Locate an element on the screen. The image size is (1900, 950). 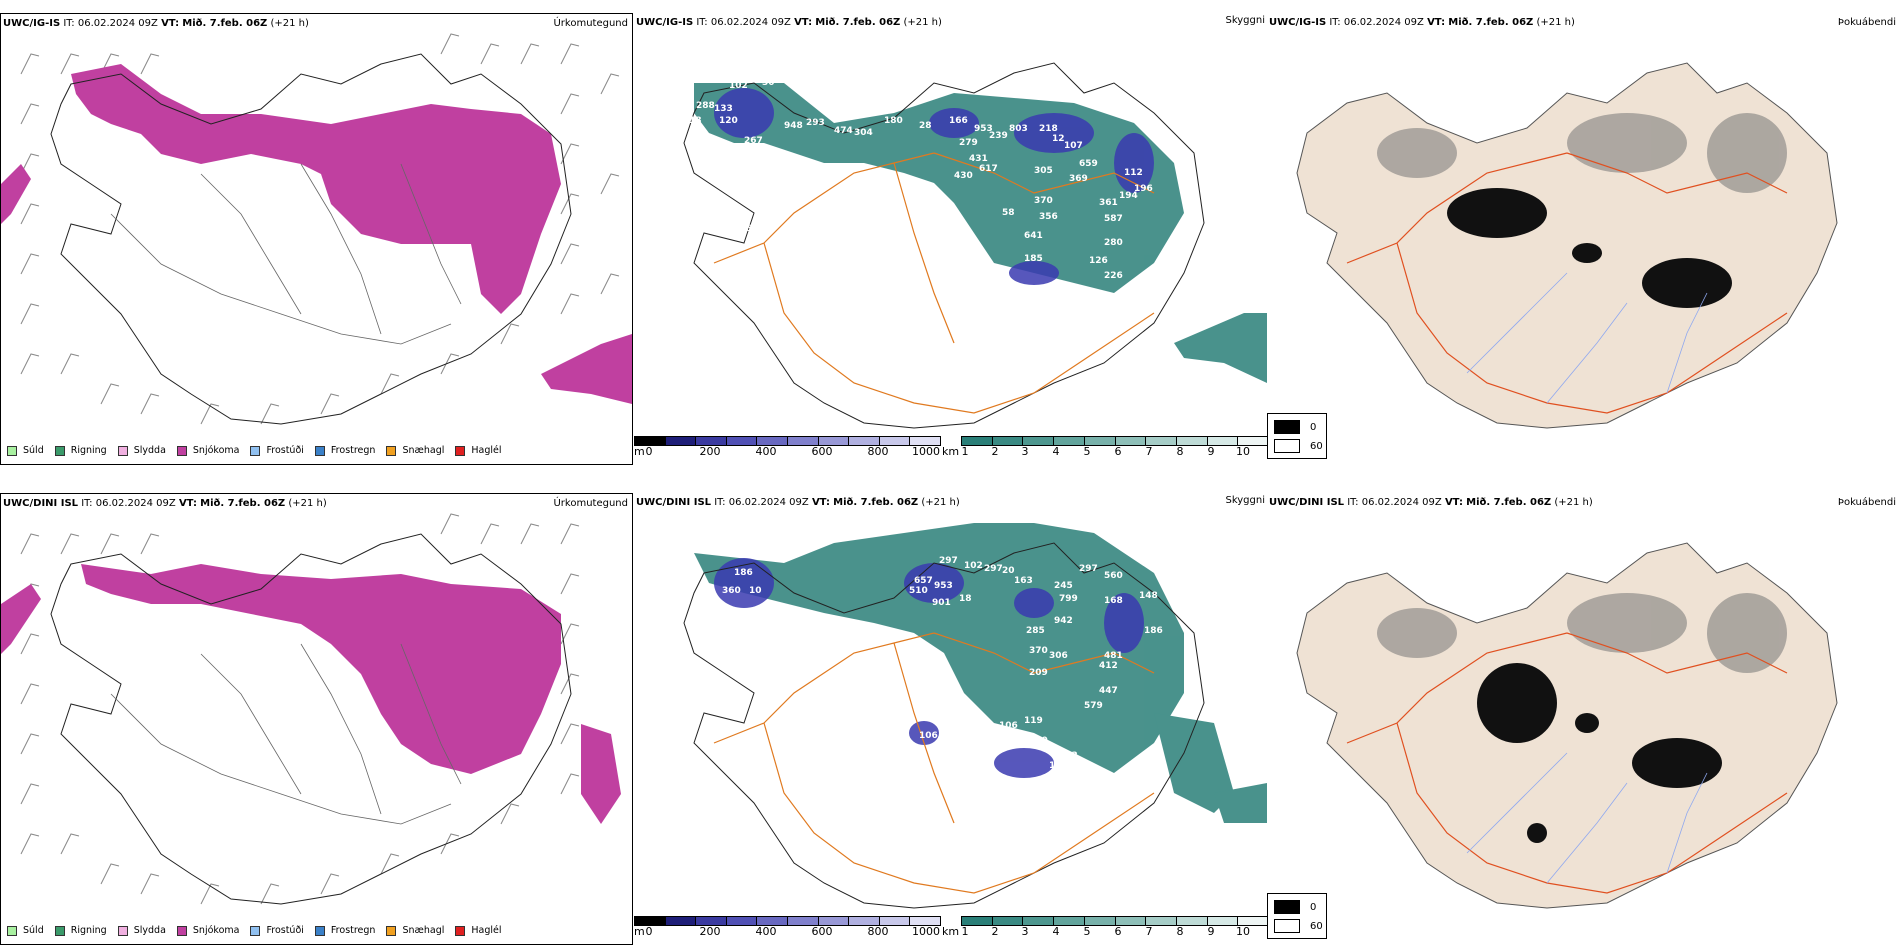
visibility-value-label: 799 is located at coordinates (1068, 599).